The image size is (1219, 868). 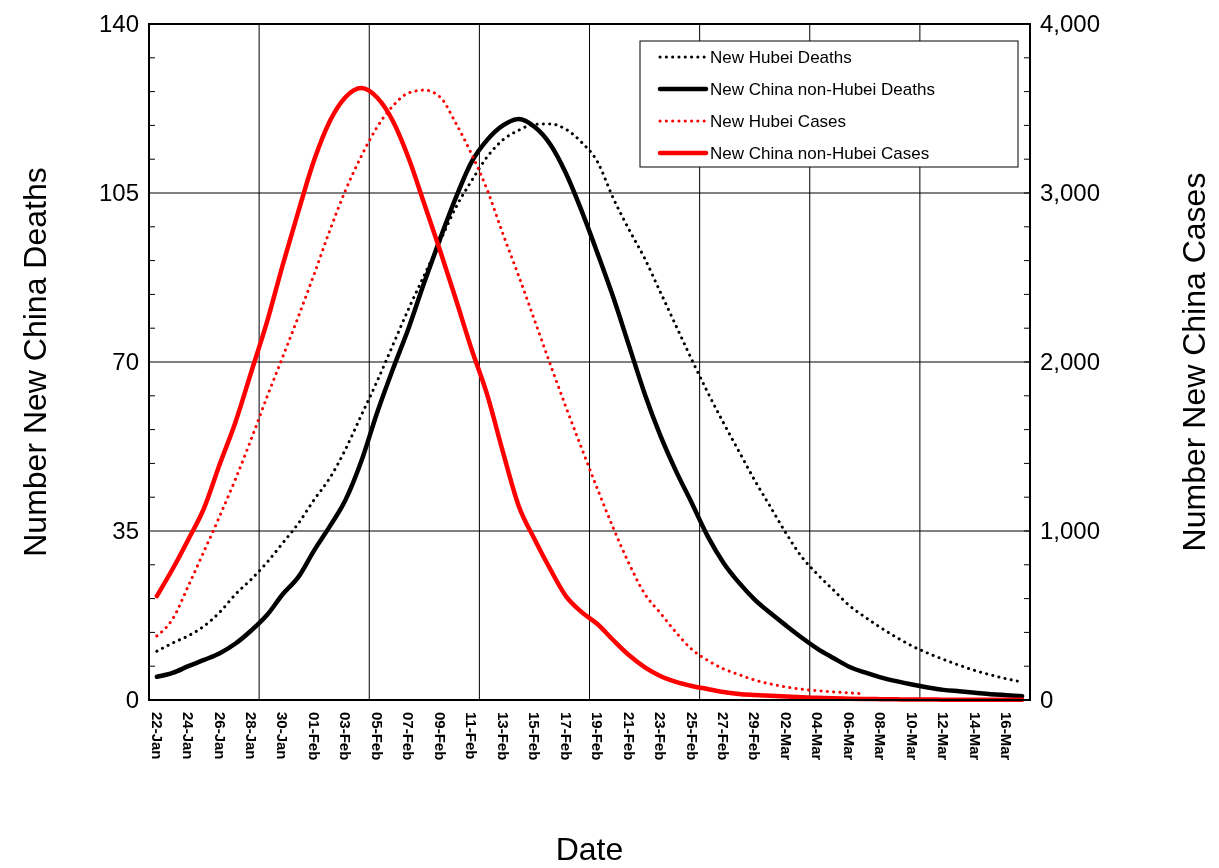 What do you see at coordinates (220, 736) in the screenshot?
I see `x-tick-label: 26-Jan` at bounding box center [220, 736].